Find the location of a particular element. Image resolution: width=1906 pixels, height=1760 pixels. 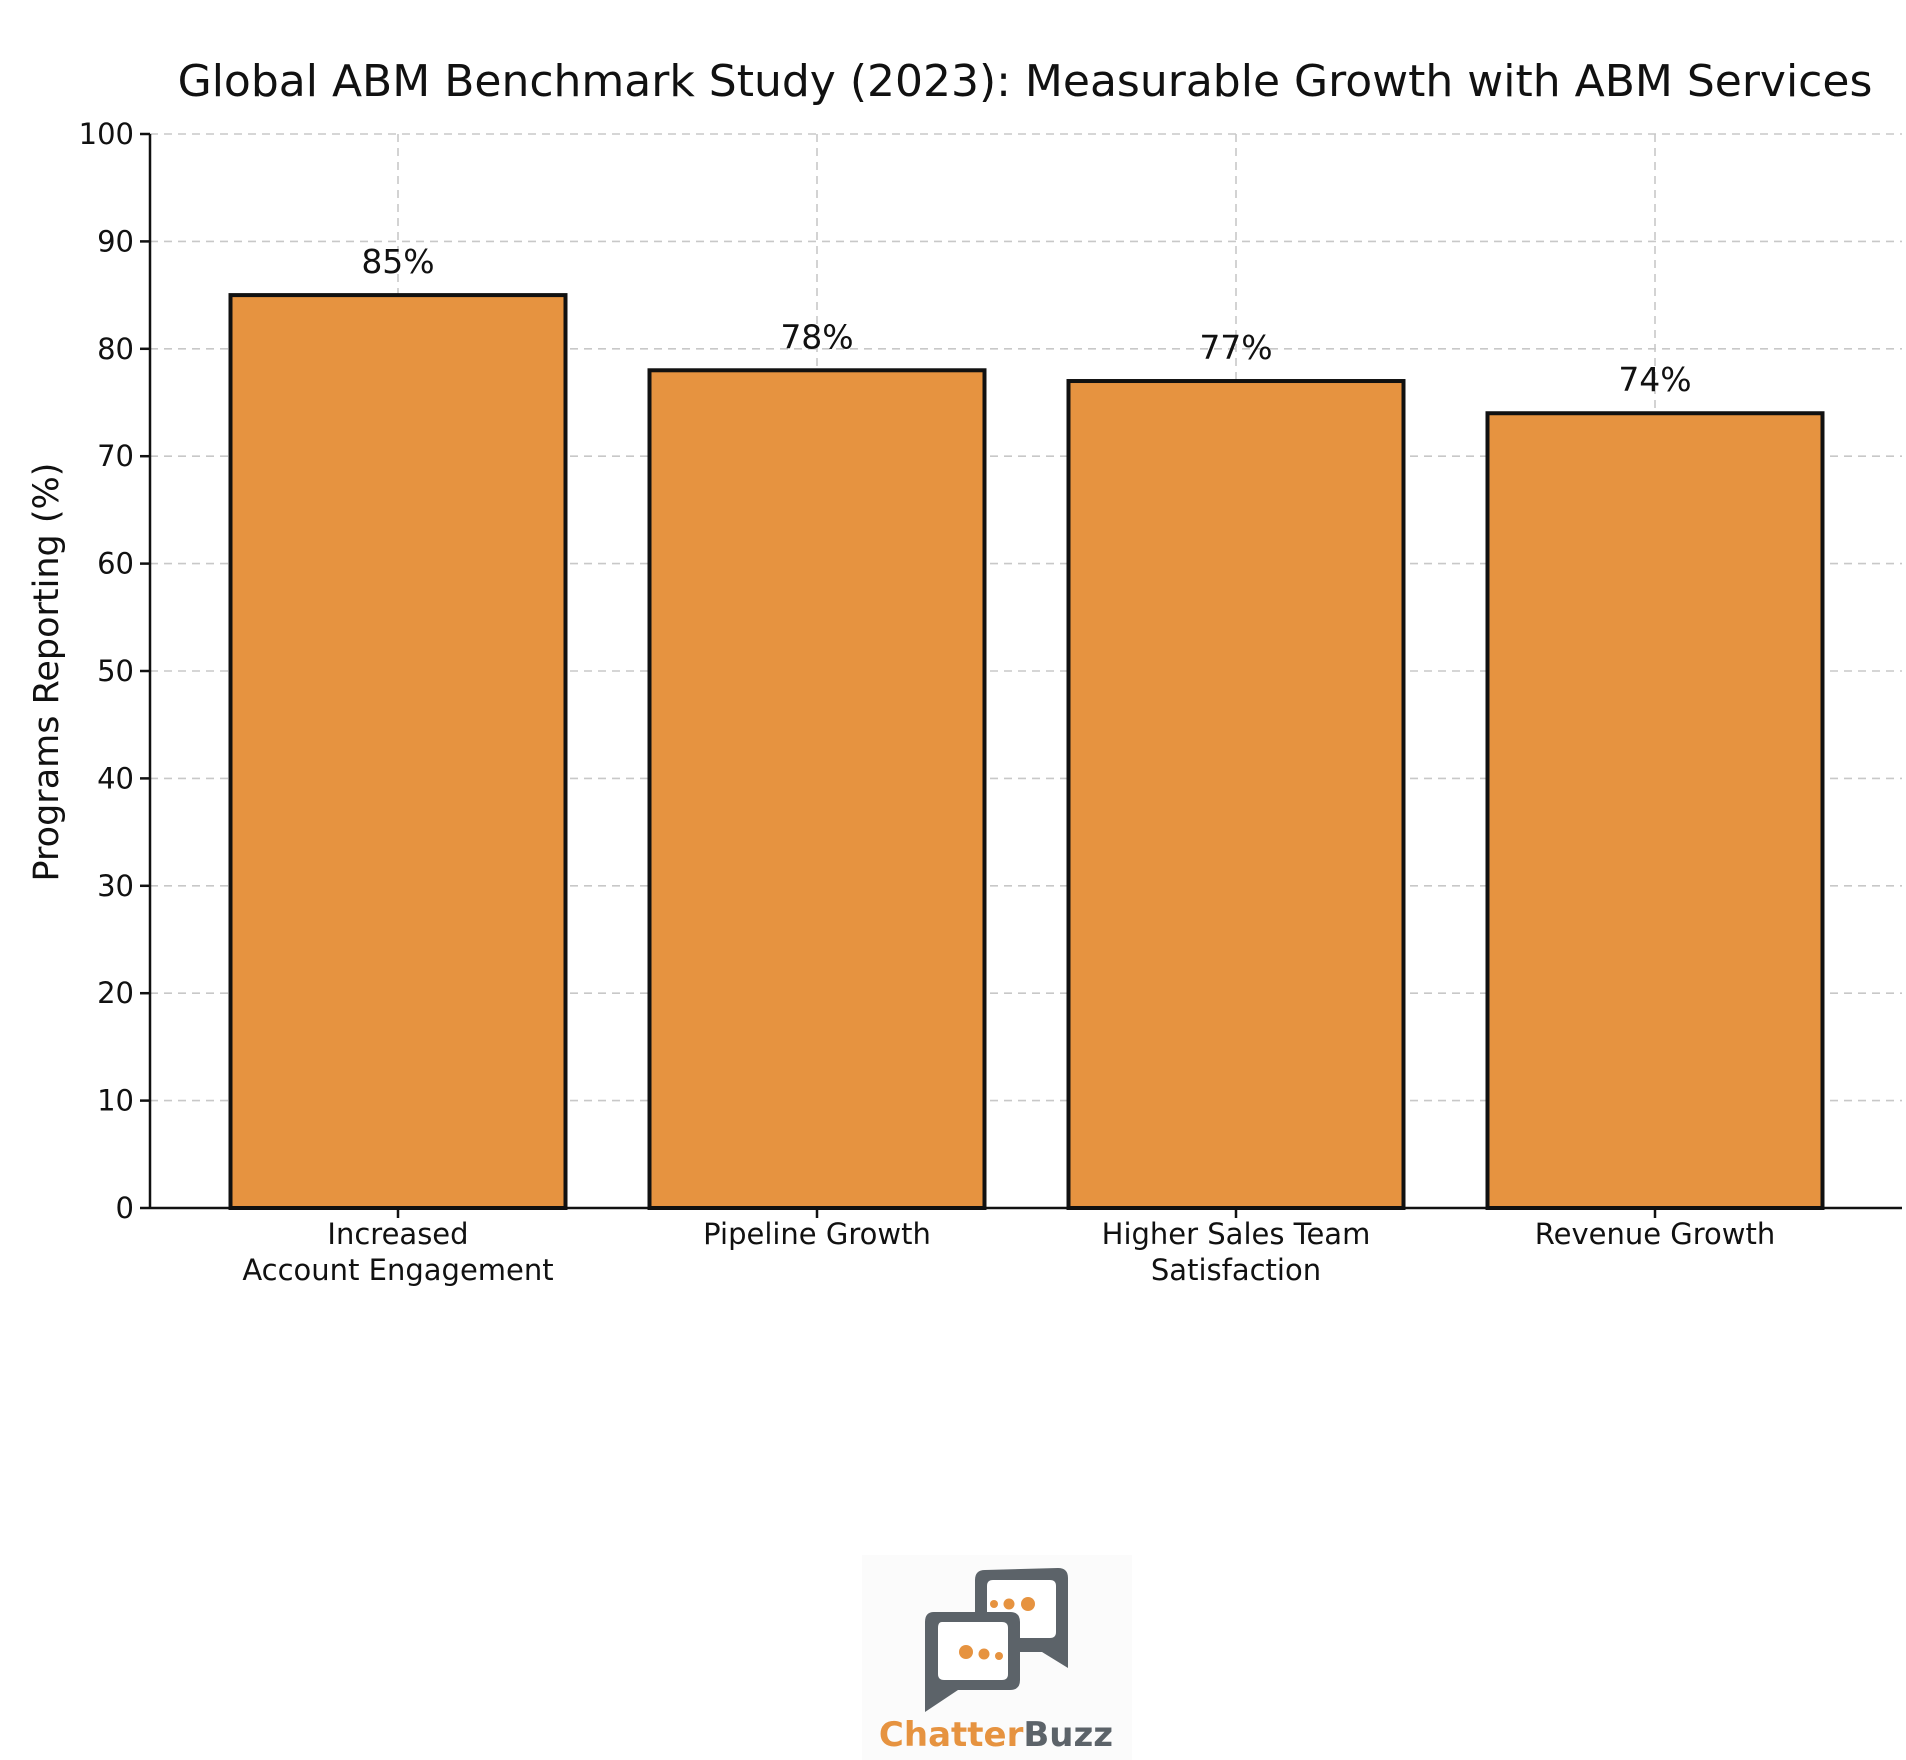

y-axis-label: Programs Reporting (%) is located at coordinates (47, 672).